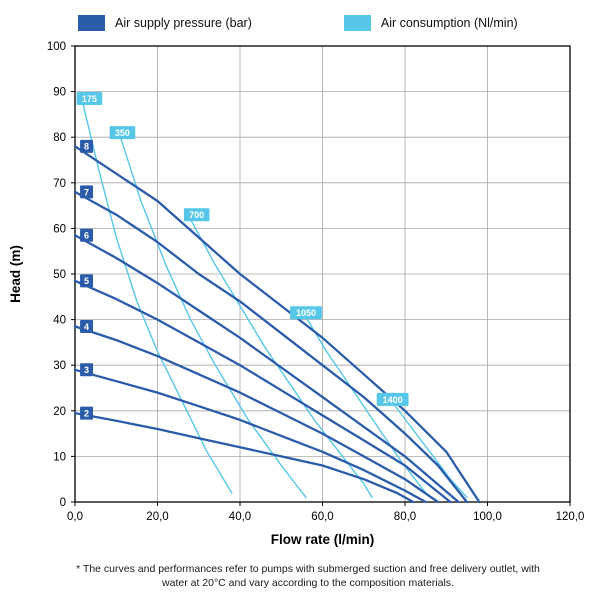  I want to click on curve-badge-3: 3, so click(87, 370).